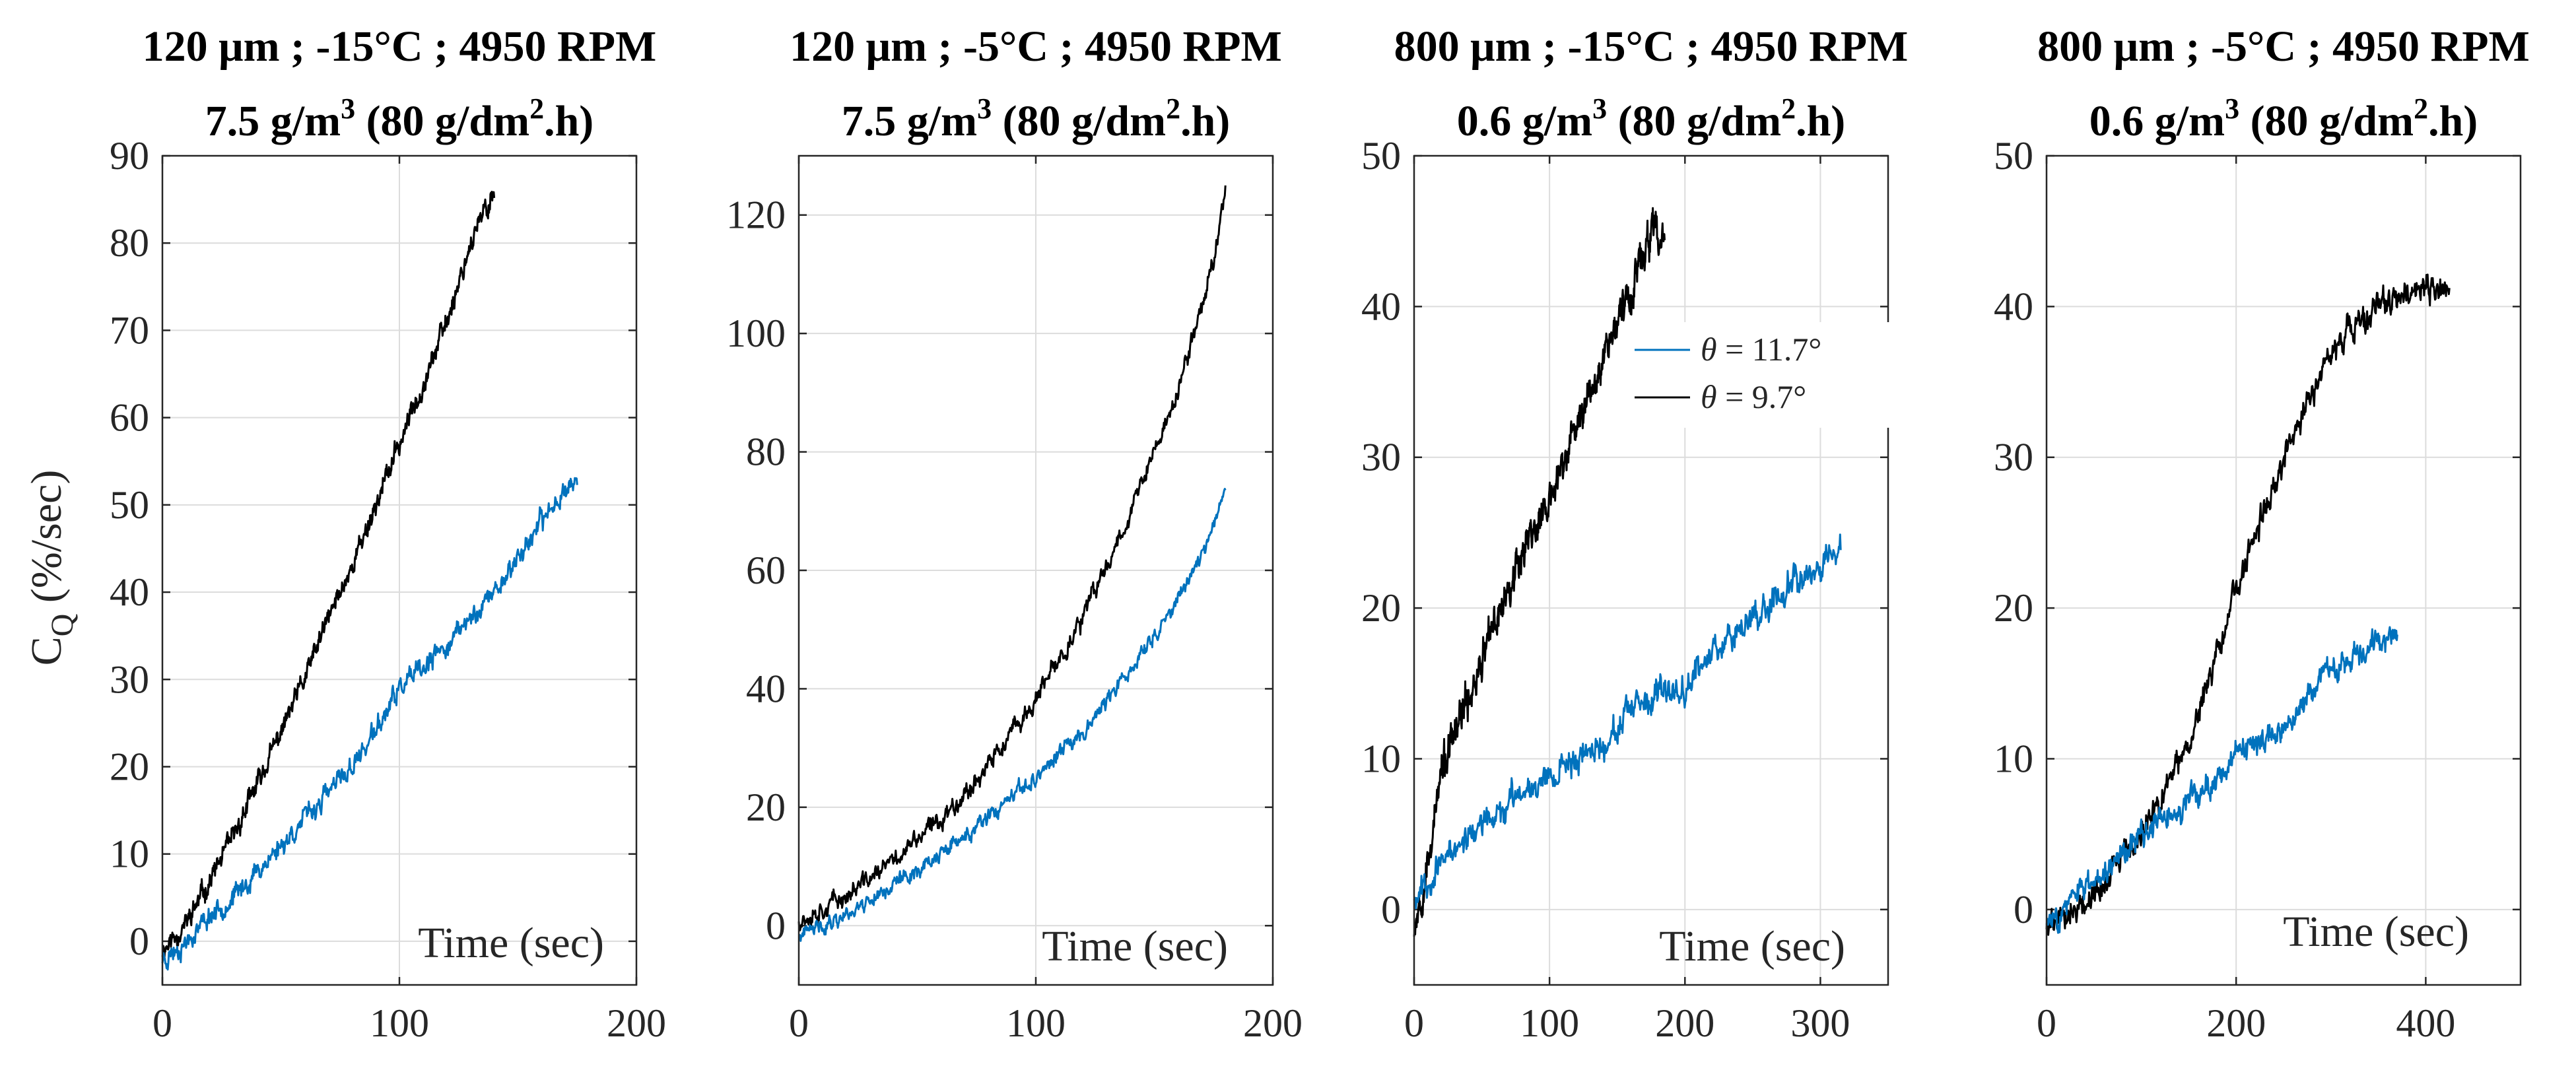 This screenshot has height=1076, width=2576. I want to click on y-tick-label: 70, so click(130, 330).